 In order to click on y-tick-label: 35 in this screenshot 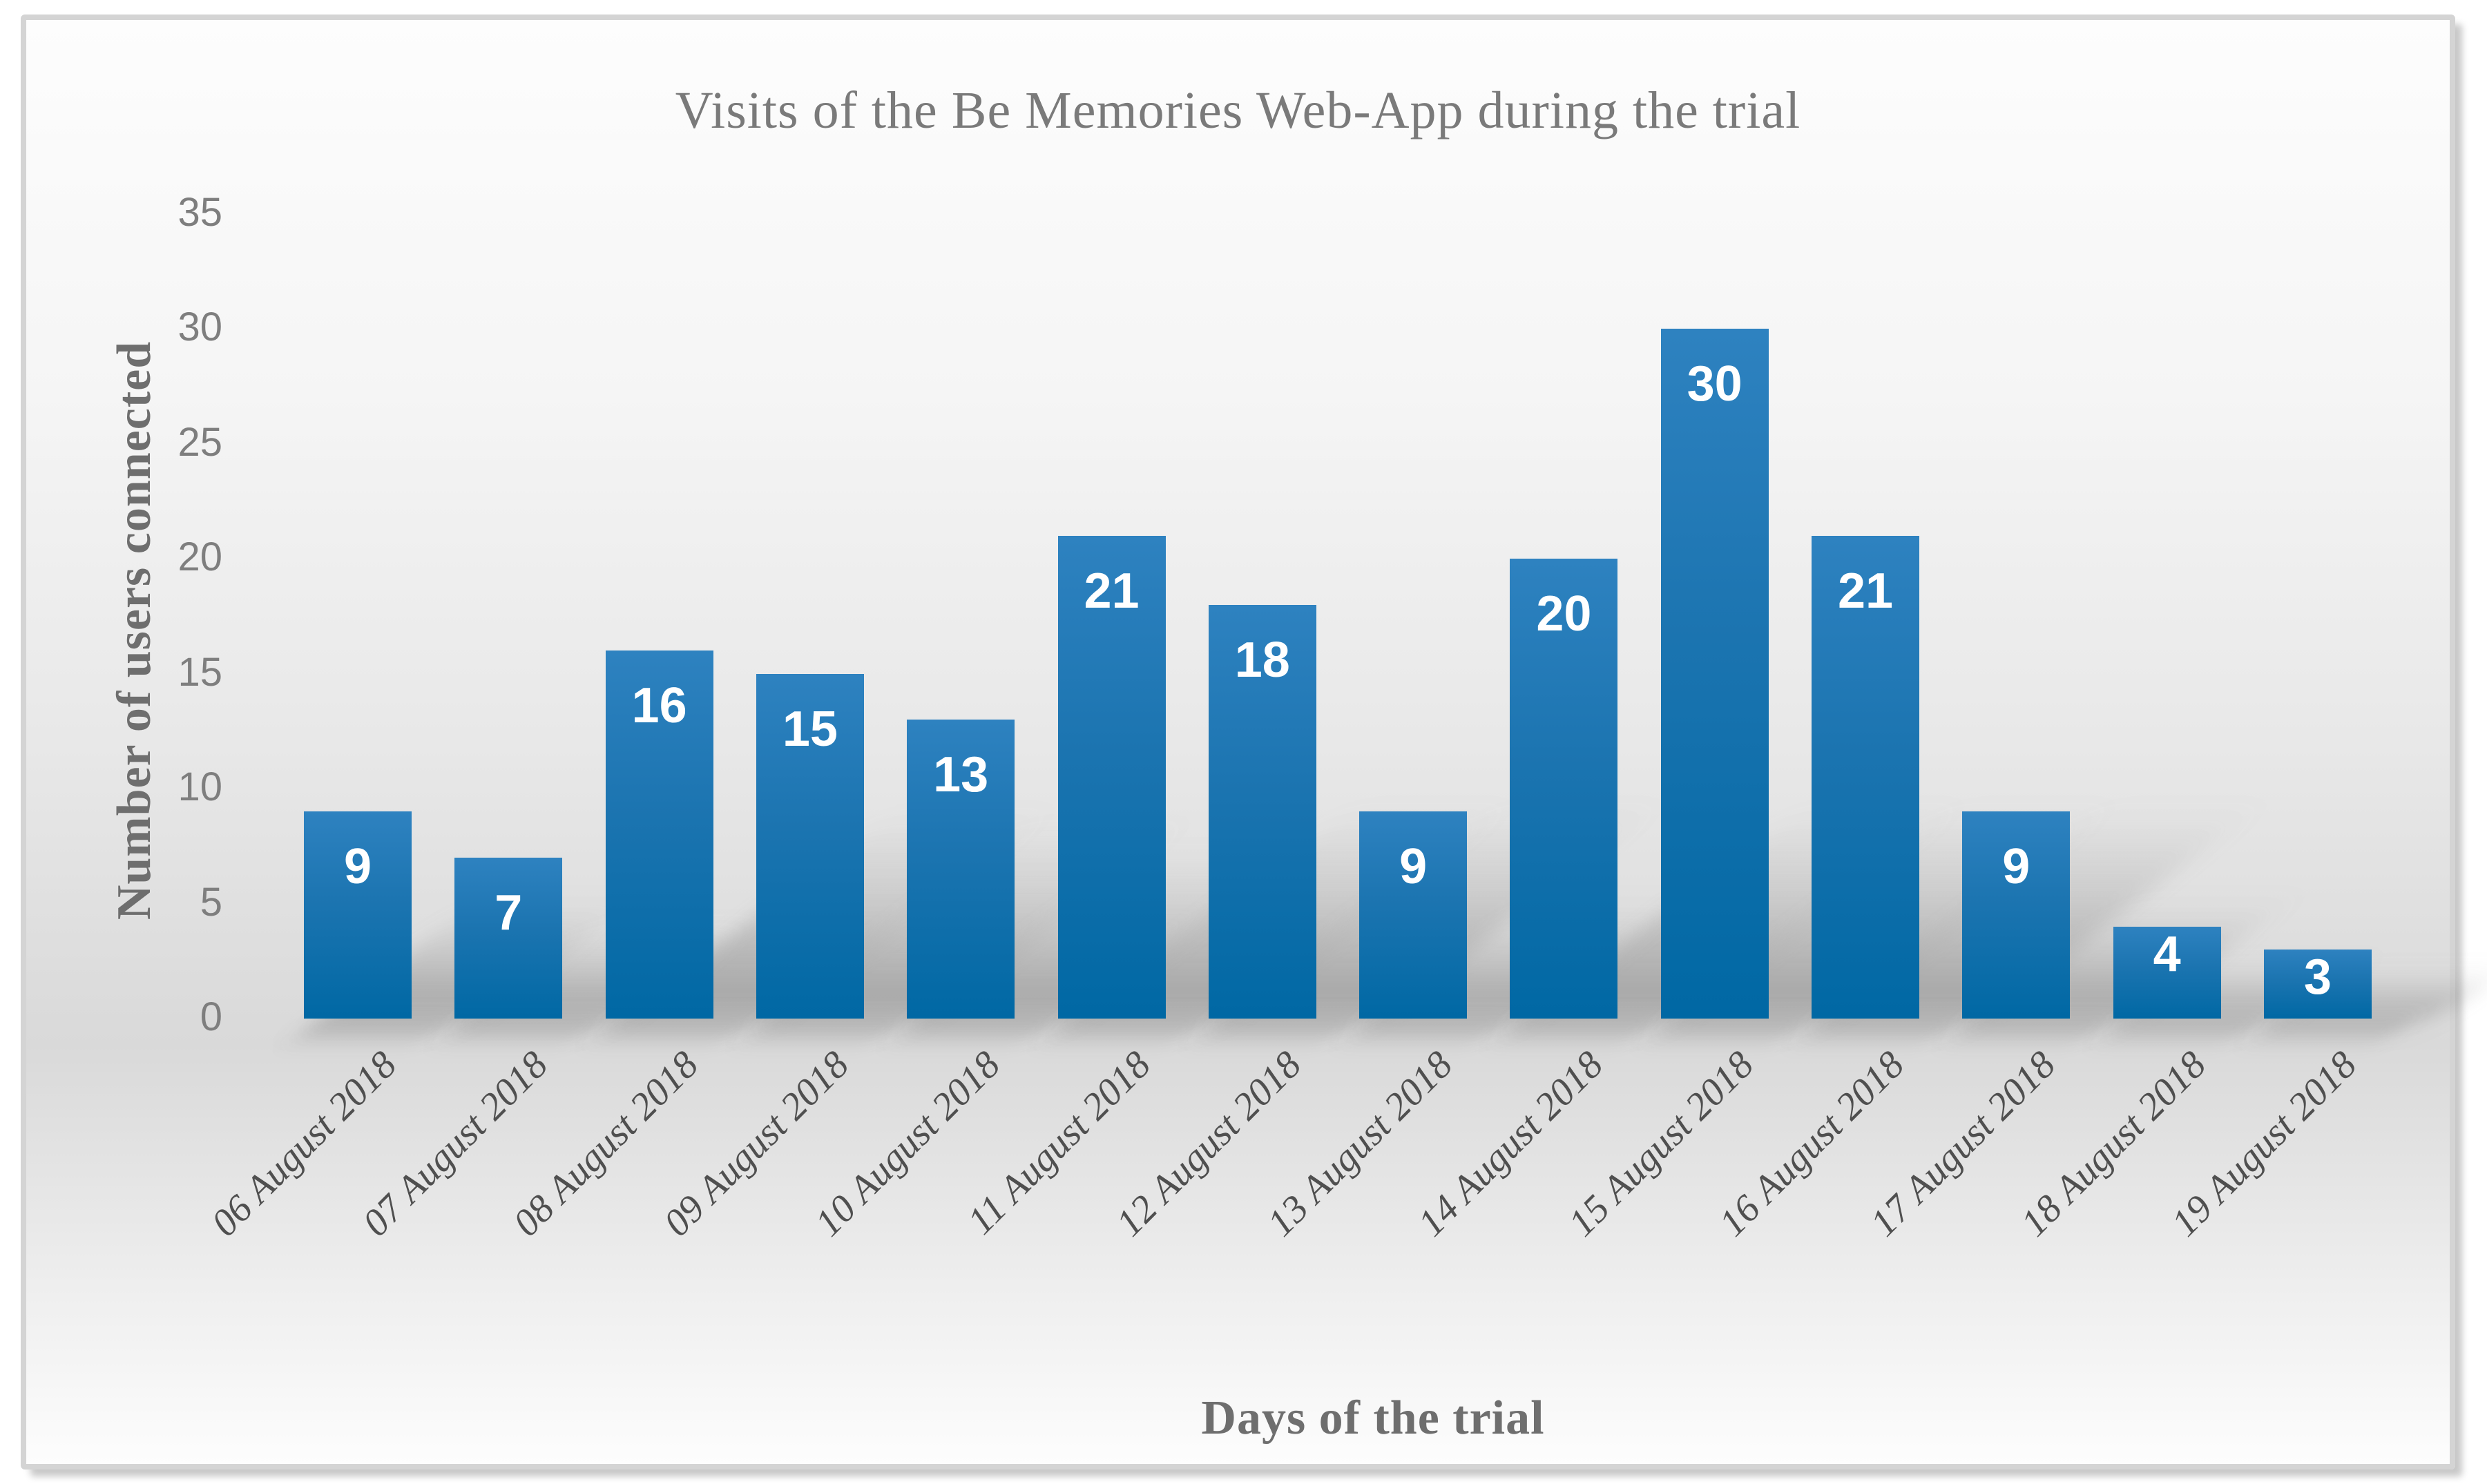, I will do `click(199, 212)`.